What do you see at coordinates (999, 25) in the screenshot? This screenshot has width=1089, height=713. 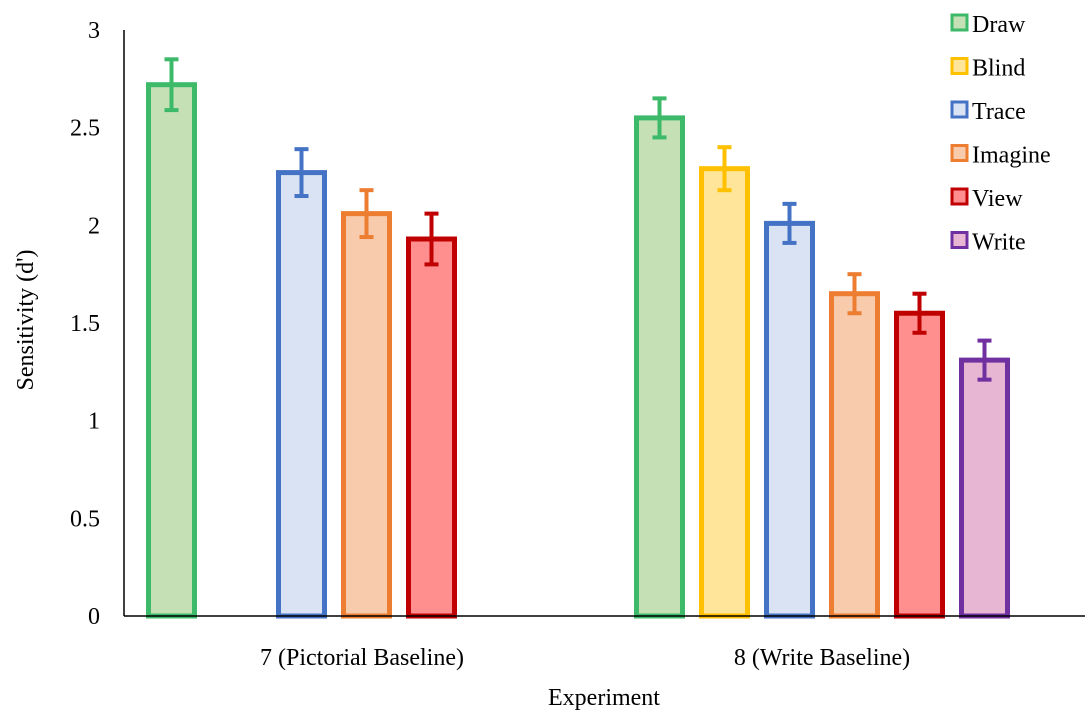 I see `legend-label: Draw` at bounding box center [999, 25].